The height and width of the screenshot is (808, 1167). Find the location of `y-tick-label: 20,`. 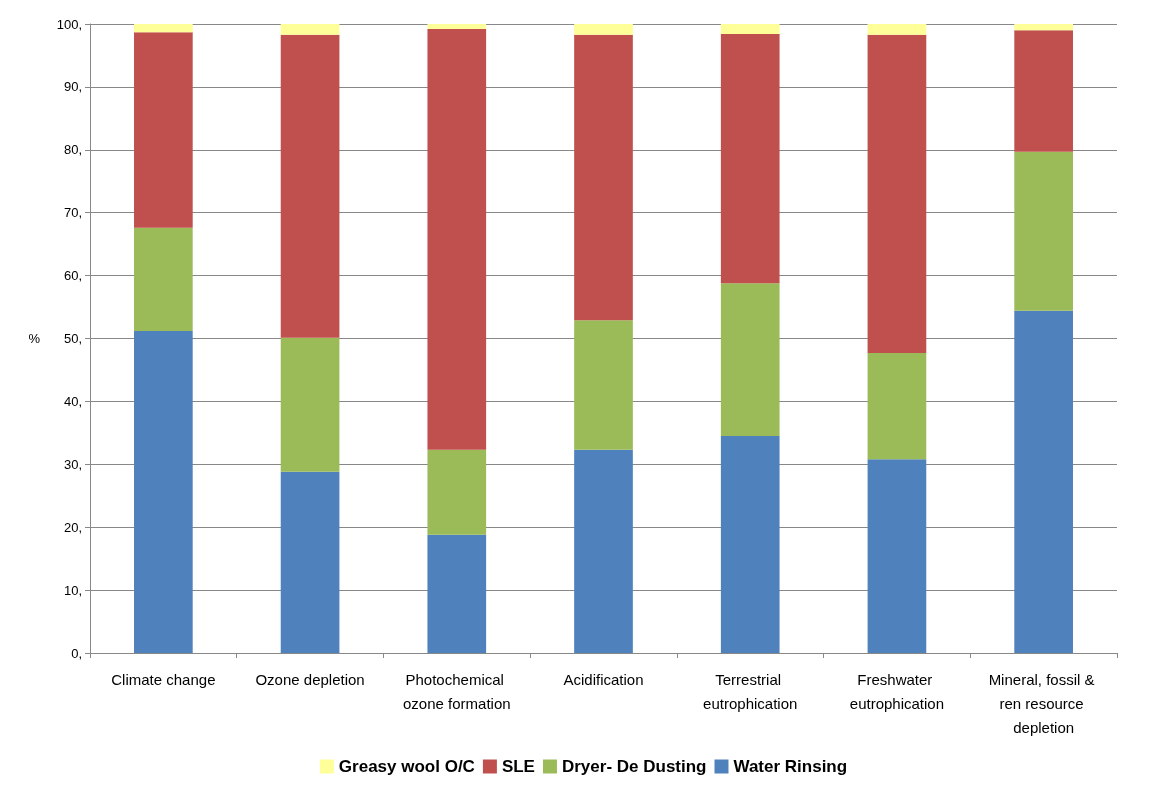

y-tick-label: 20, is located at coordinates (72, 527).